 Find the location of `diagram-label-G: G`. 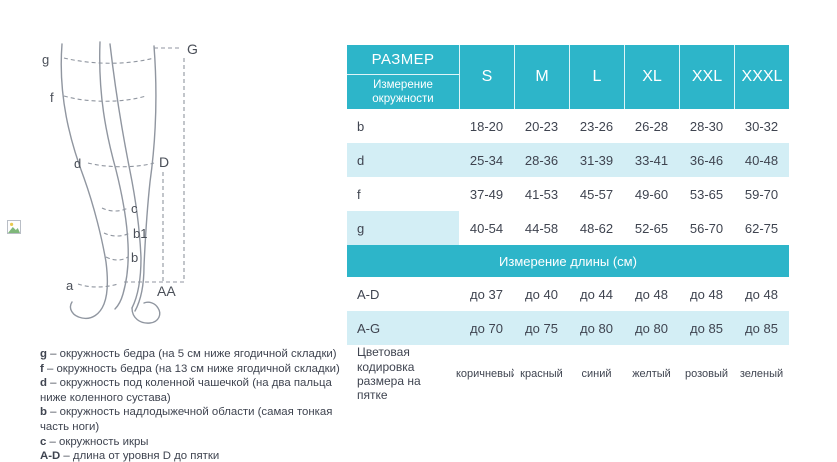

diagram-label-G: G is located at coordinates (192, 49).